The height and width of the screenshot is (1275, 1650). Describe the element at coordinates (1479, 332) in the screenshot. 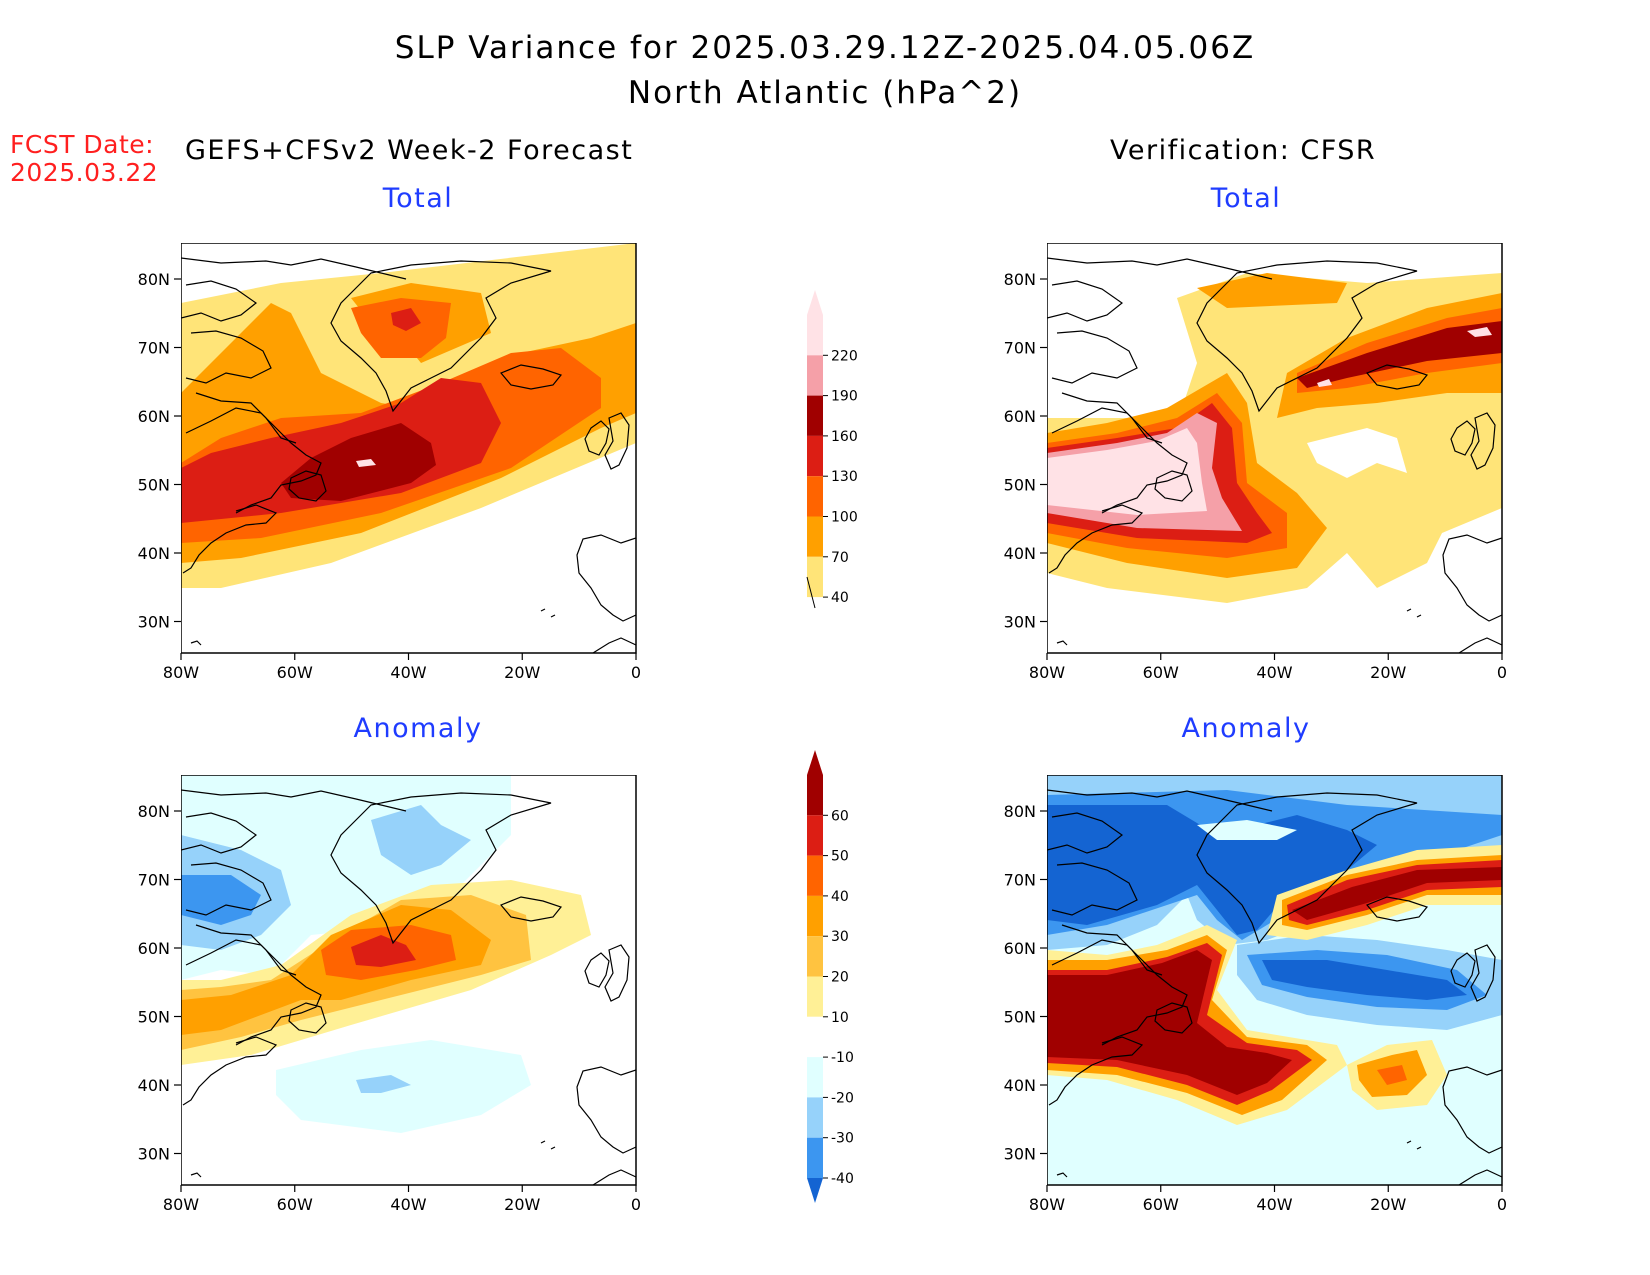

I see `contour-220-plus-ne` at that location.